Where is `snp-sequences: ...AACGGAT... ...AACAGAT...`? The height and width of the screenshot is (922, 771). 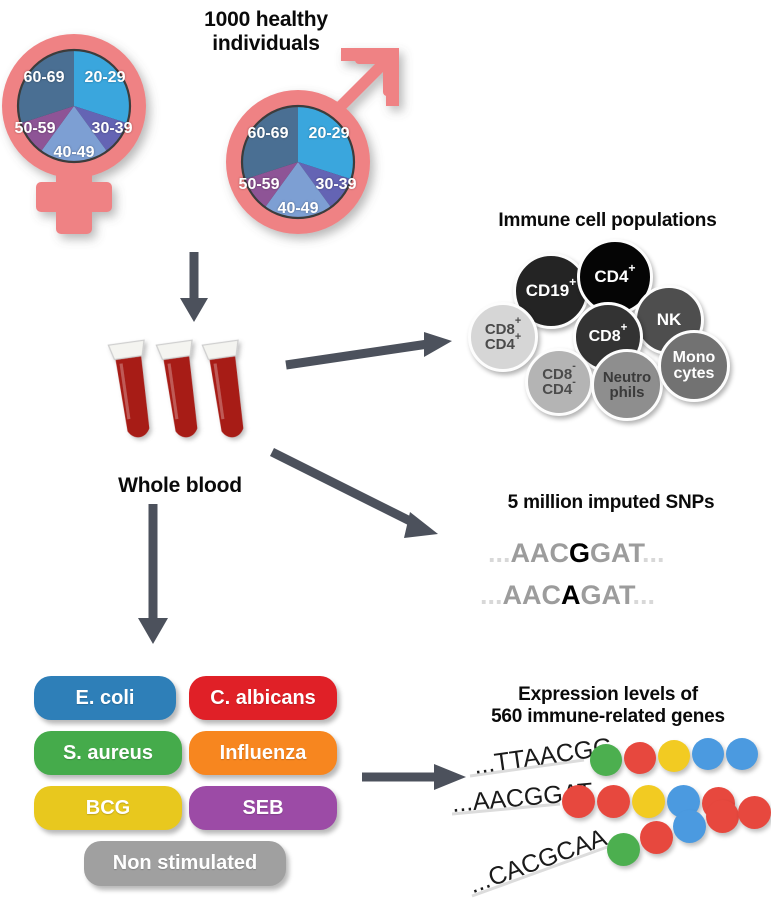
snp-sequences: ...AACGGAT... ...AACAGAT... is located at coordinates (611, 575).